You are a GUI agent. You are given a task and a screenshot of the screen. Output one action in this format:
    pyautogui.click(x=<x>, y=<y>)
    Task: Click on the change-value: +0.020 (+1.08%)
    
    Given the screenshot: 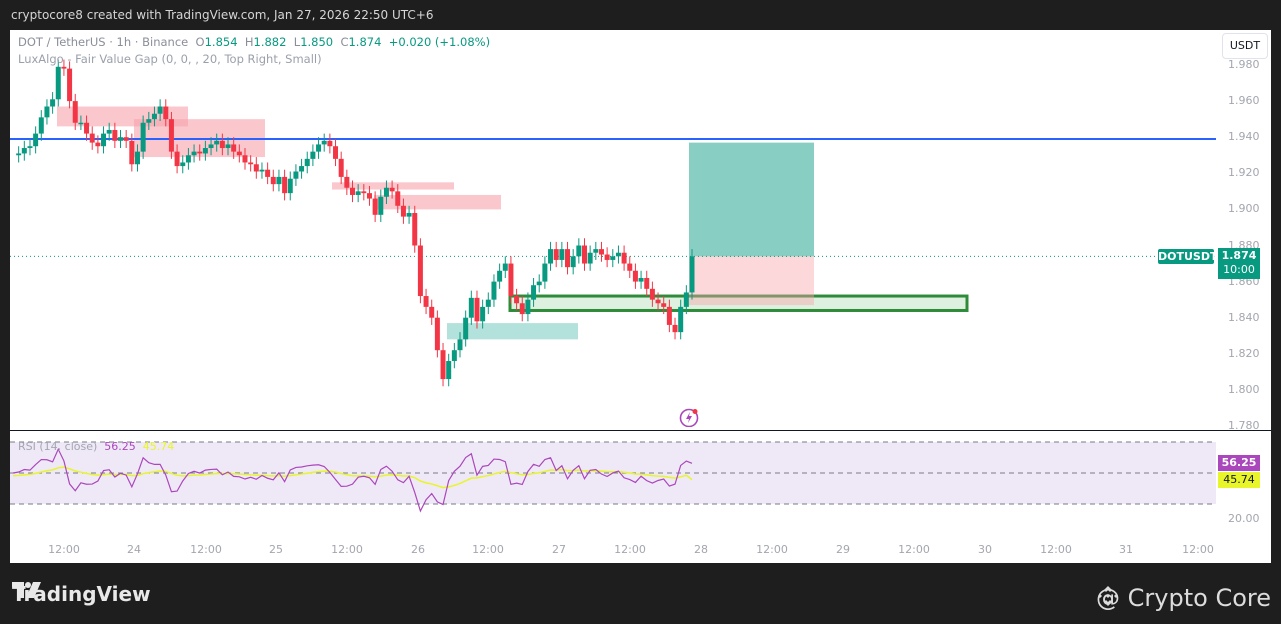 What is the action you would take?
    pyautogui.click(x=439, y=42)
    